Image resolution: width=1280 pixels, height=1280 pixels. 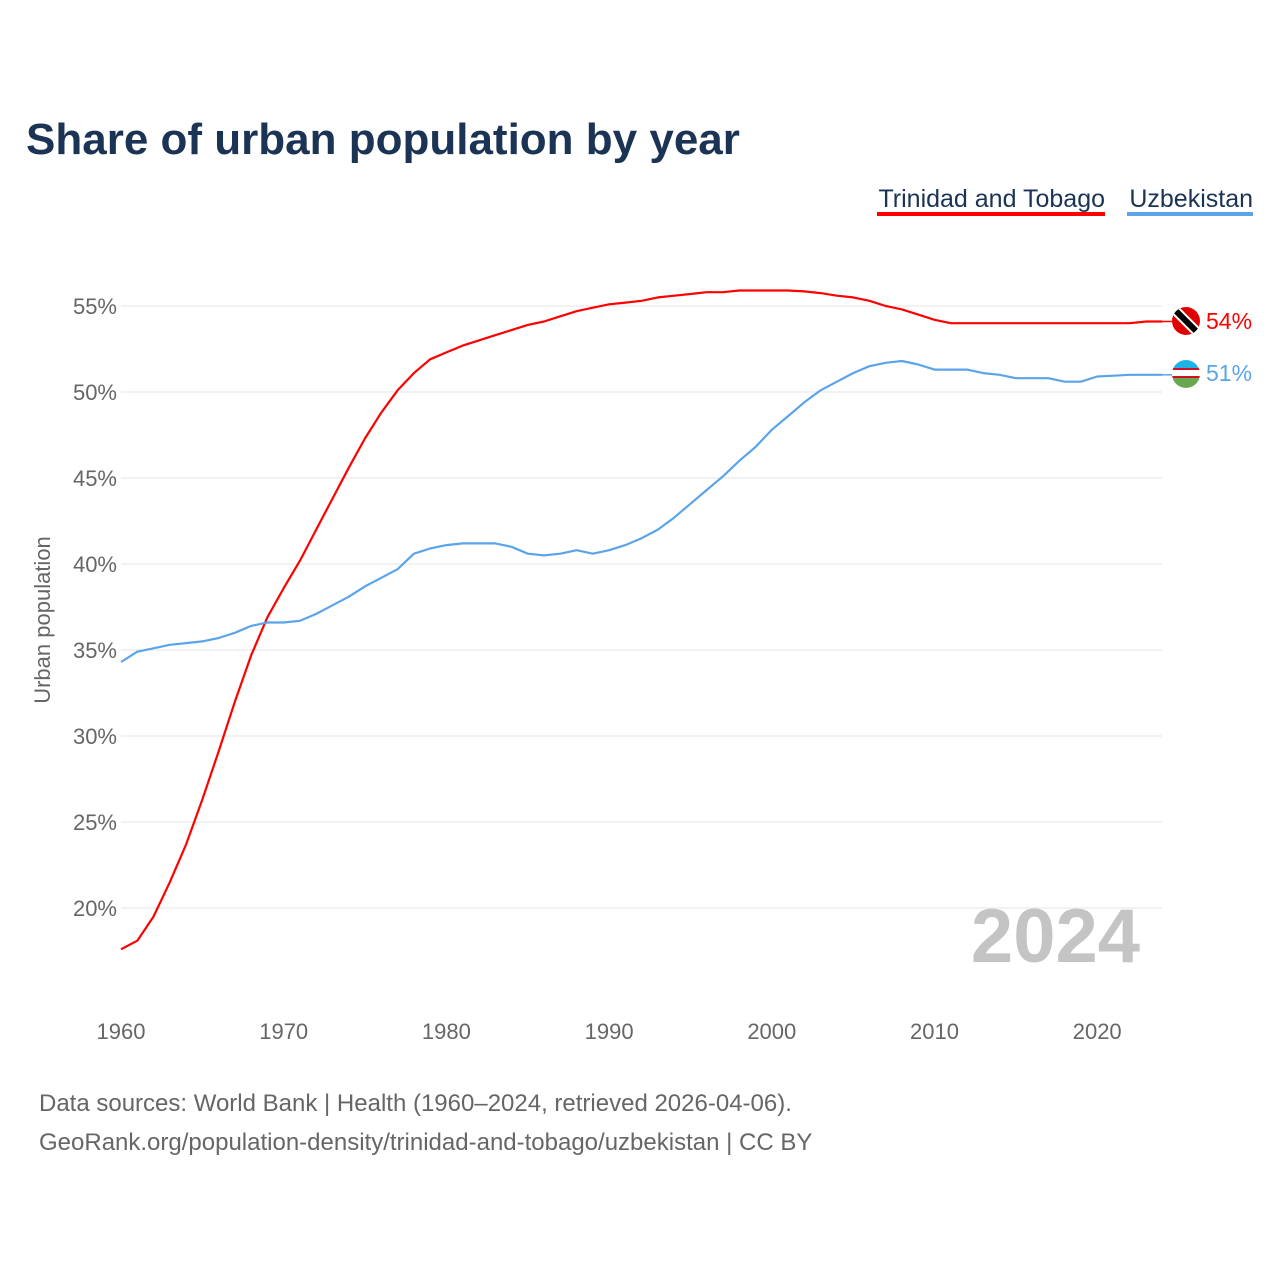 I want to click on y-tick-label: 55%, so click(x=95, y=306).